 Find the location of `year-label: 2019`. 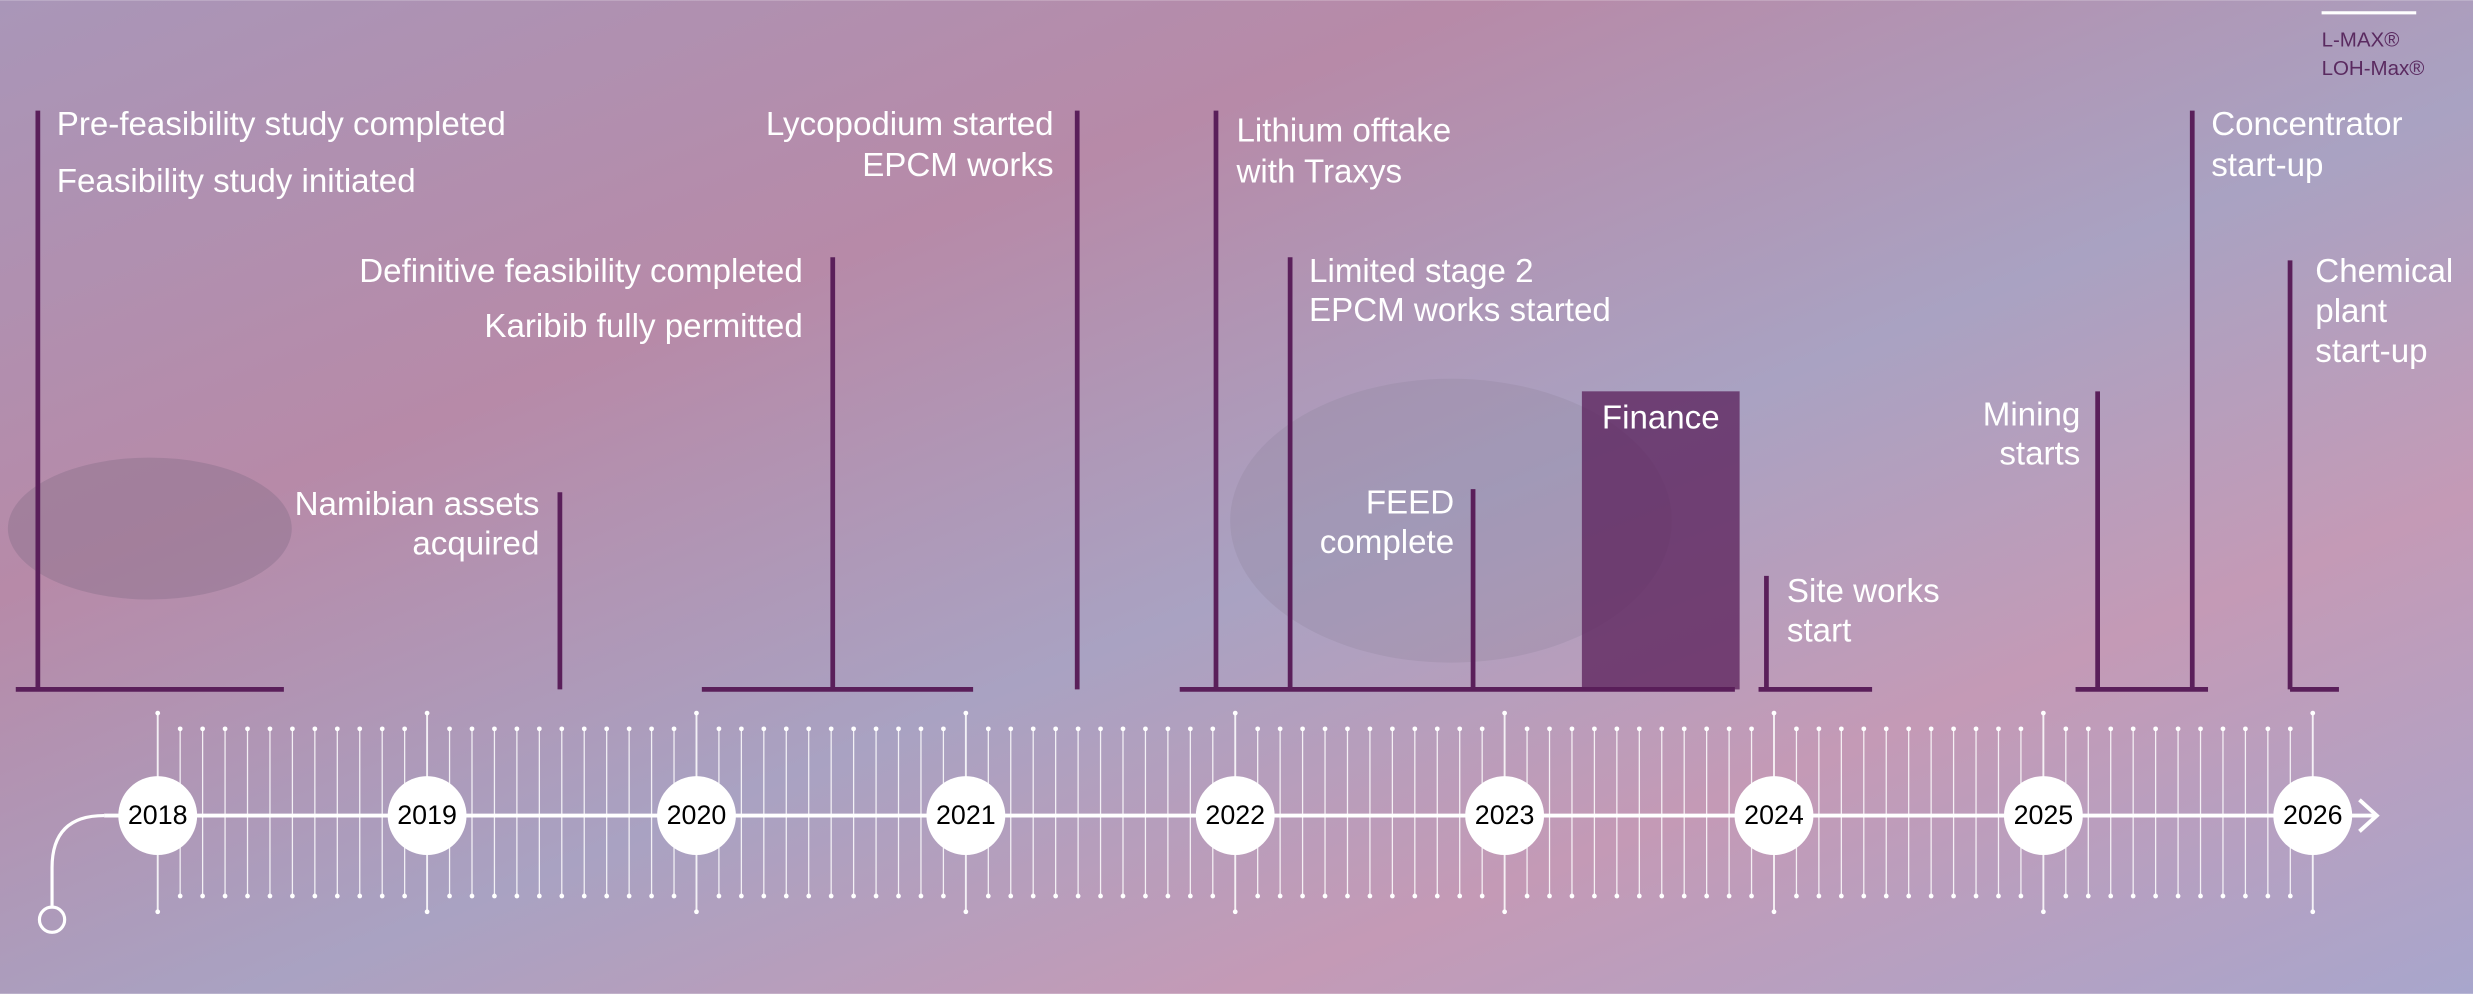

year-label: 2019 is located at coordinates (427, 815).